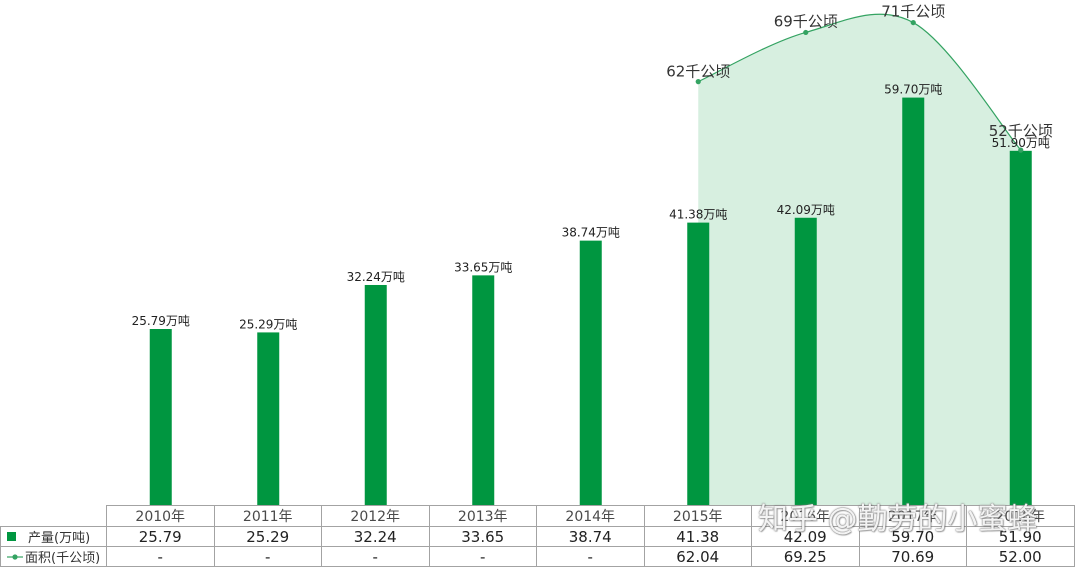 The width and height of the screenshot is (1080, 569). Describe the element at coordinates (913, 90) in the screenshot. I see `bar-data-label: 59.70万吨` at that location.